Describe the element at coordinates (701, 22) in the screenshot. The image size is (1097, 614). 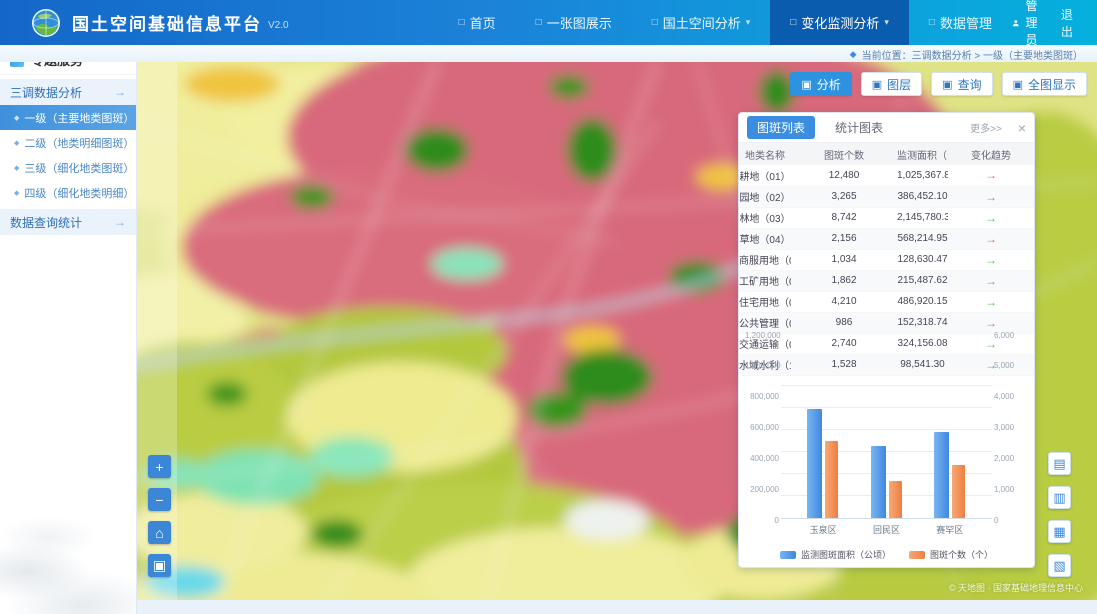
I see `nav-item: □ 国土空间分析 ▾` at that location.